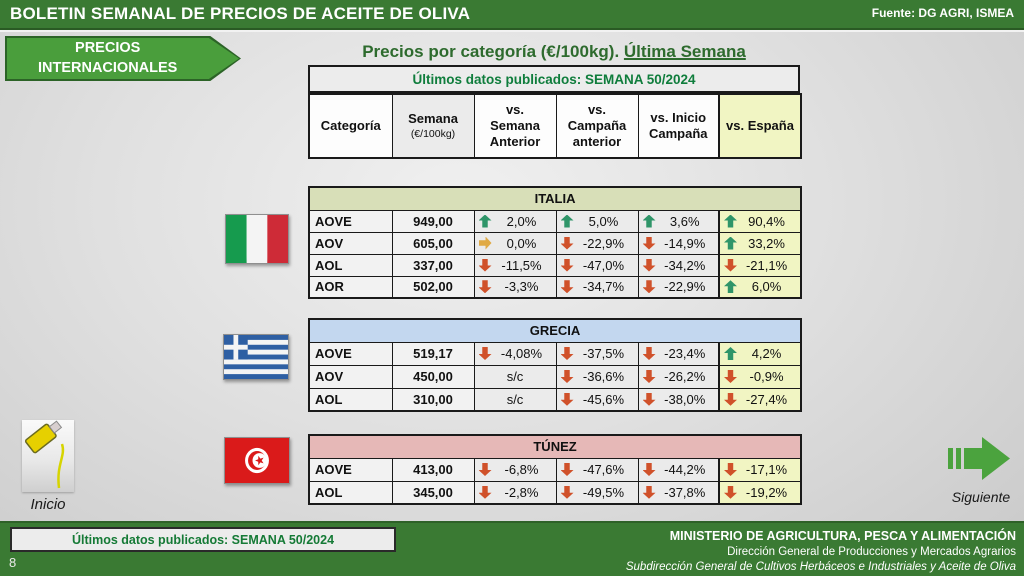 The width and height of the screenshot is (1024, 576). What do you see at coordinates (203, 539) in the screenshot?
I see `footer-published-box: Últimos datos publicados: SEMANA 50/2024` at bounding box center [203, 539].